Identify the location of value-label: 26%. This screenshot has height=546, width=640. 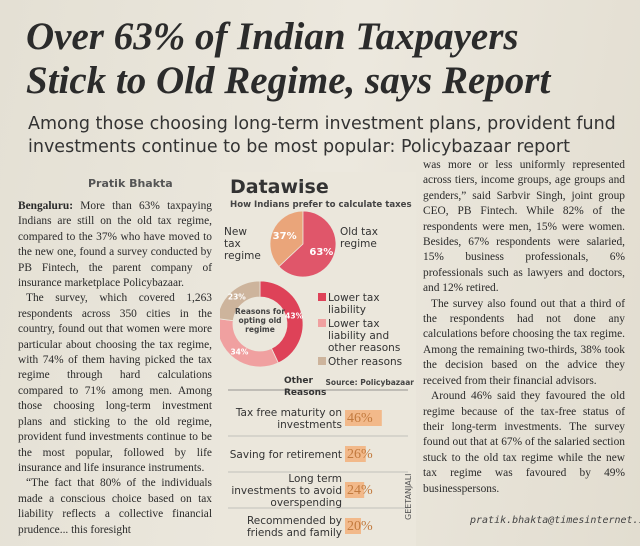
(360, 454).